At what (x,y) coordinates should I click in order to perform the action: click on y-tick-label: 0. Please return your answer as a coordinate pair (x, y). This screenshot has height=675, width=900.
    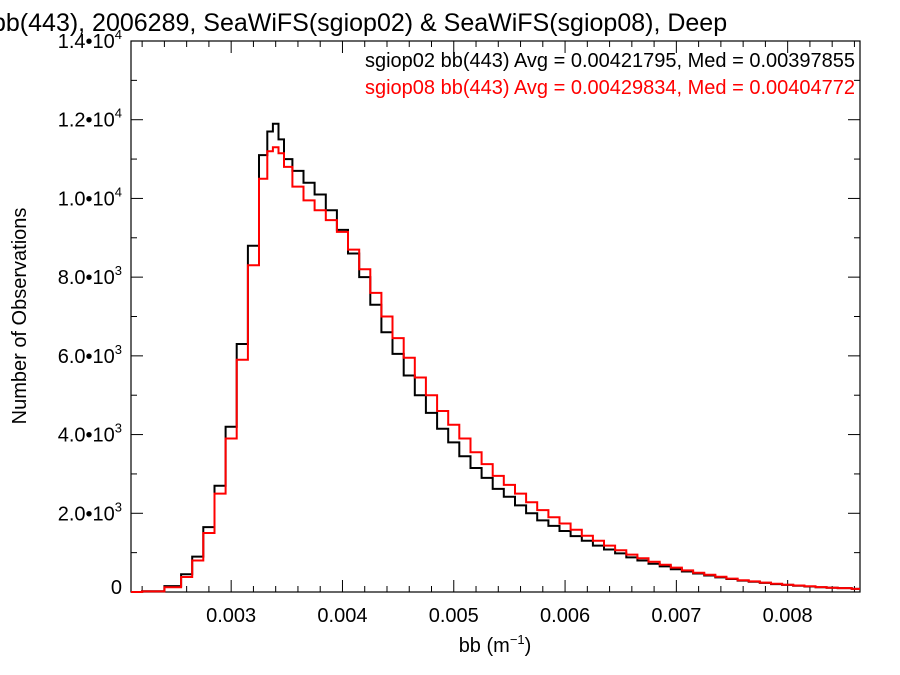
    Looking at the image, I should click on (116, 588).